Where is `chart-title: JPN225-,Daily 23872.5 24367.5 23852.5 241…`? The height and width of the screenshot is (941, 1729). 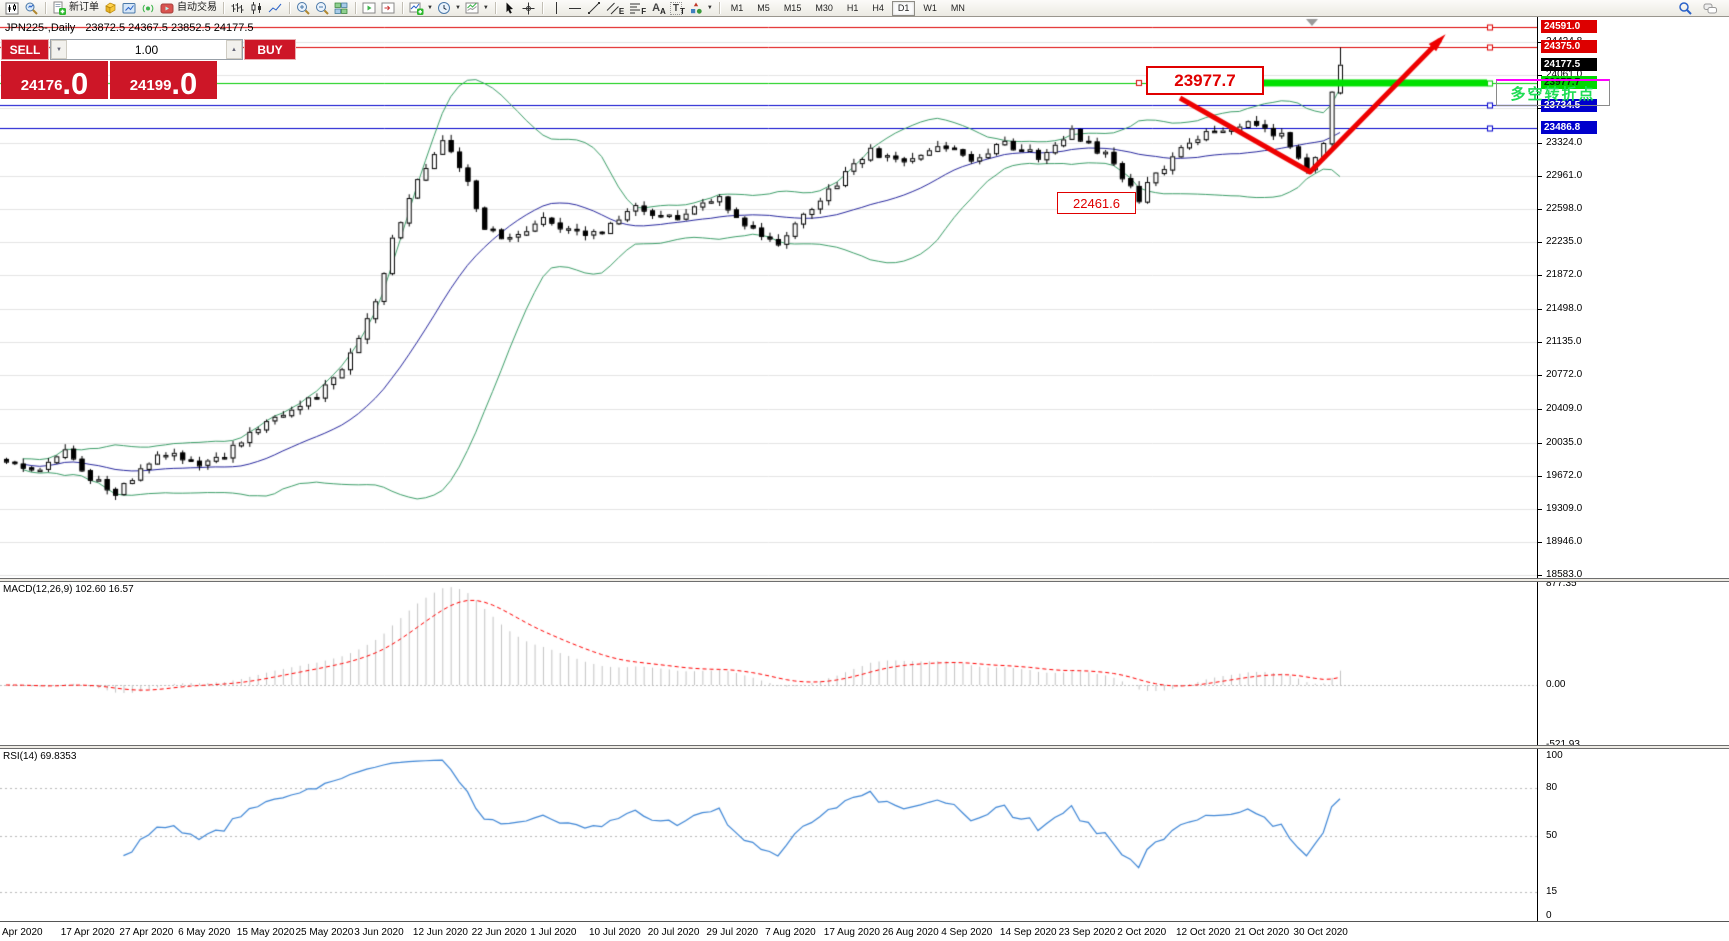 chart-title: JPN225-,Daily 23872.5 24367.5 23852.5 241… is located at coordinates (129, 28).